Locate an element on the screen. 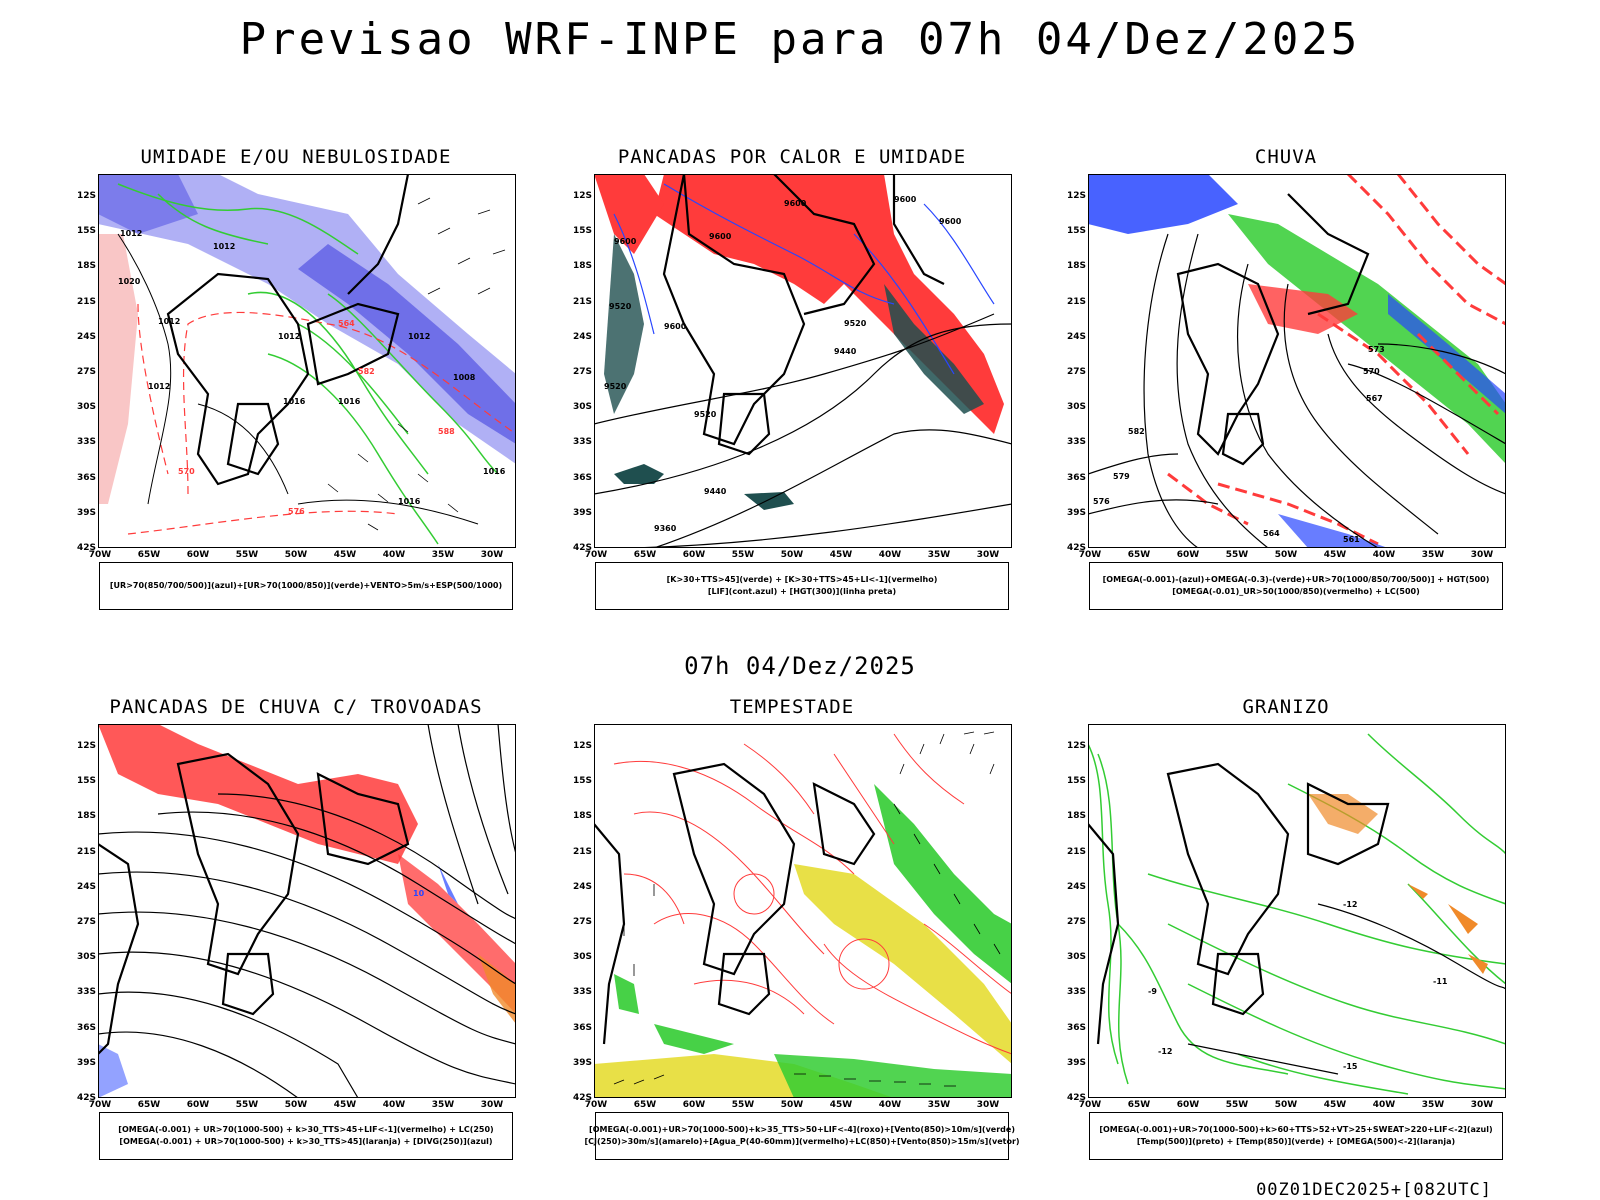 The width and height of the screenshot is (1600, 1200). panel-title: UMIDADE E/OU NEBULOSIDADE is located at coordinates (296, 157).